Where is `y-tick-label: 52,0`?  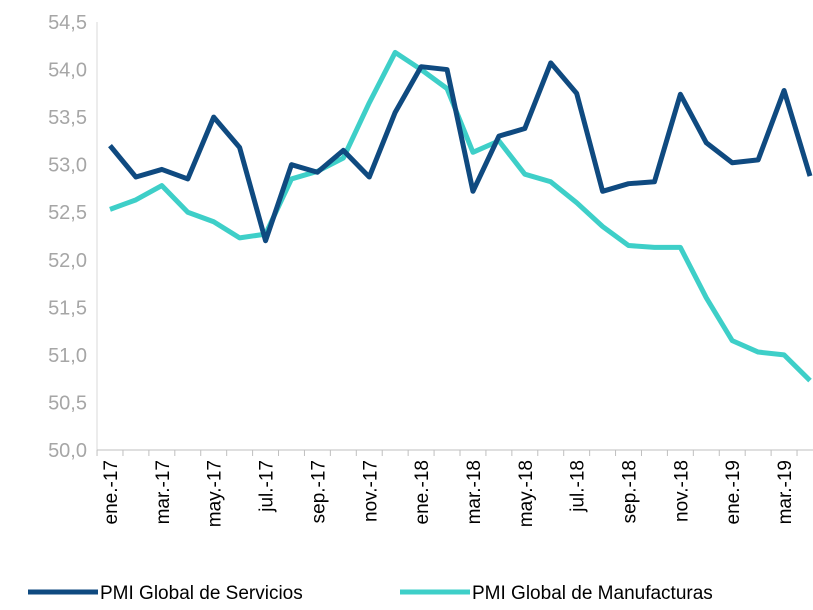
y-tick-label: 52,0 is located at coordinates (67, 261).